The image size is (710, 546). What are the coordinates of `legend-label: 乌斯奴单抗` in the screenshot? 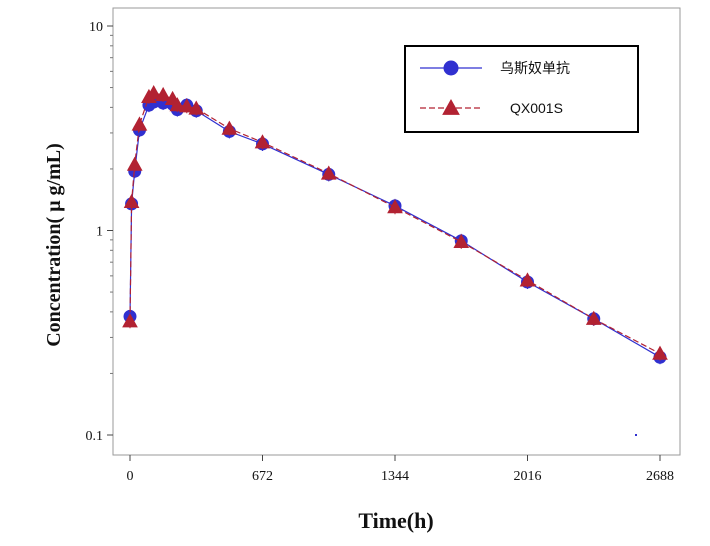 It's located at (535, 68).